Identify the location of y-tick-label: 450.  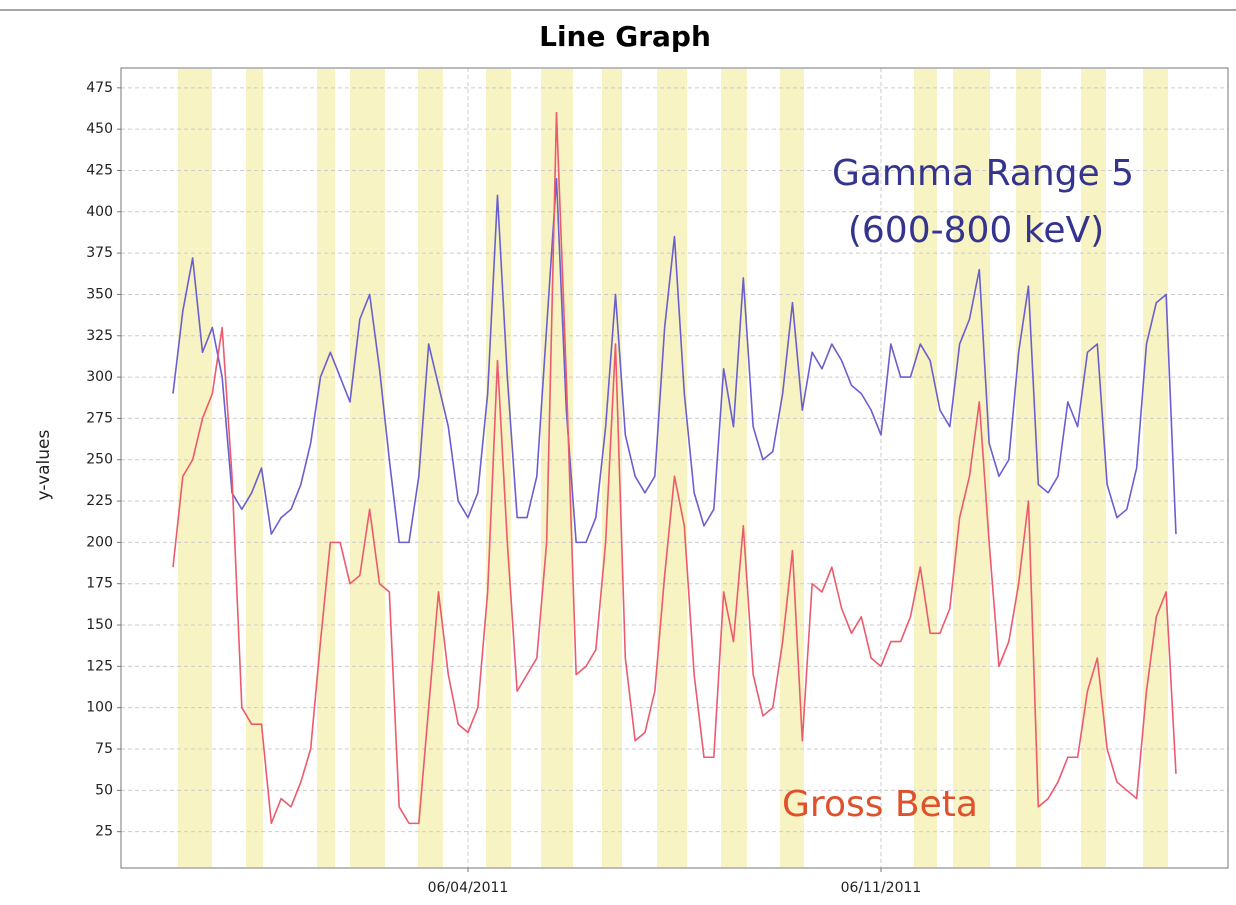
(99, 129).